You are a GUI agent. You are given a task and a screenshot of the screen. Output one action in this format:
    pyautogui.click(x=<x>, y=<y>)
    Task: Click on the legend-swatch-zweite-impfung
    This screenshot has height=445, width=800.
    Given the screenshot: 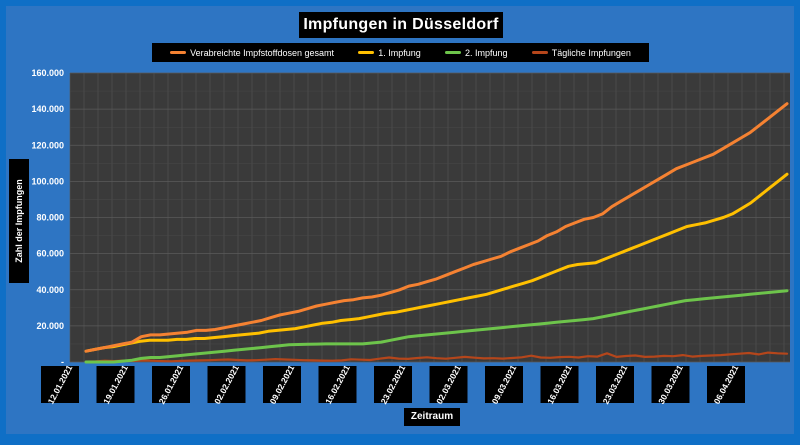 What is the action you would take?
    pyautogui.click(x=453, y=52)
    